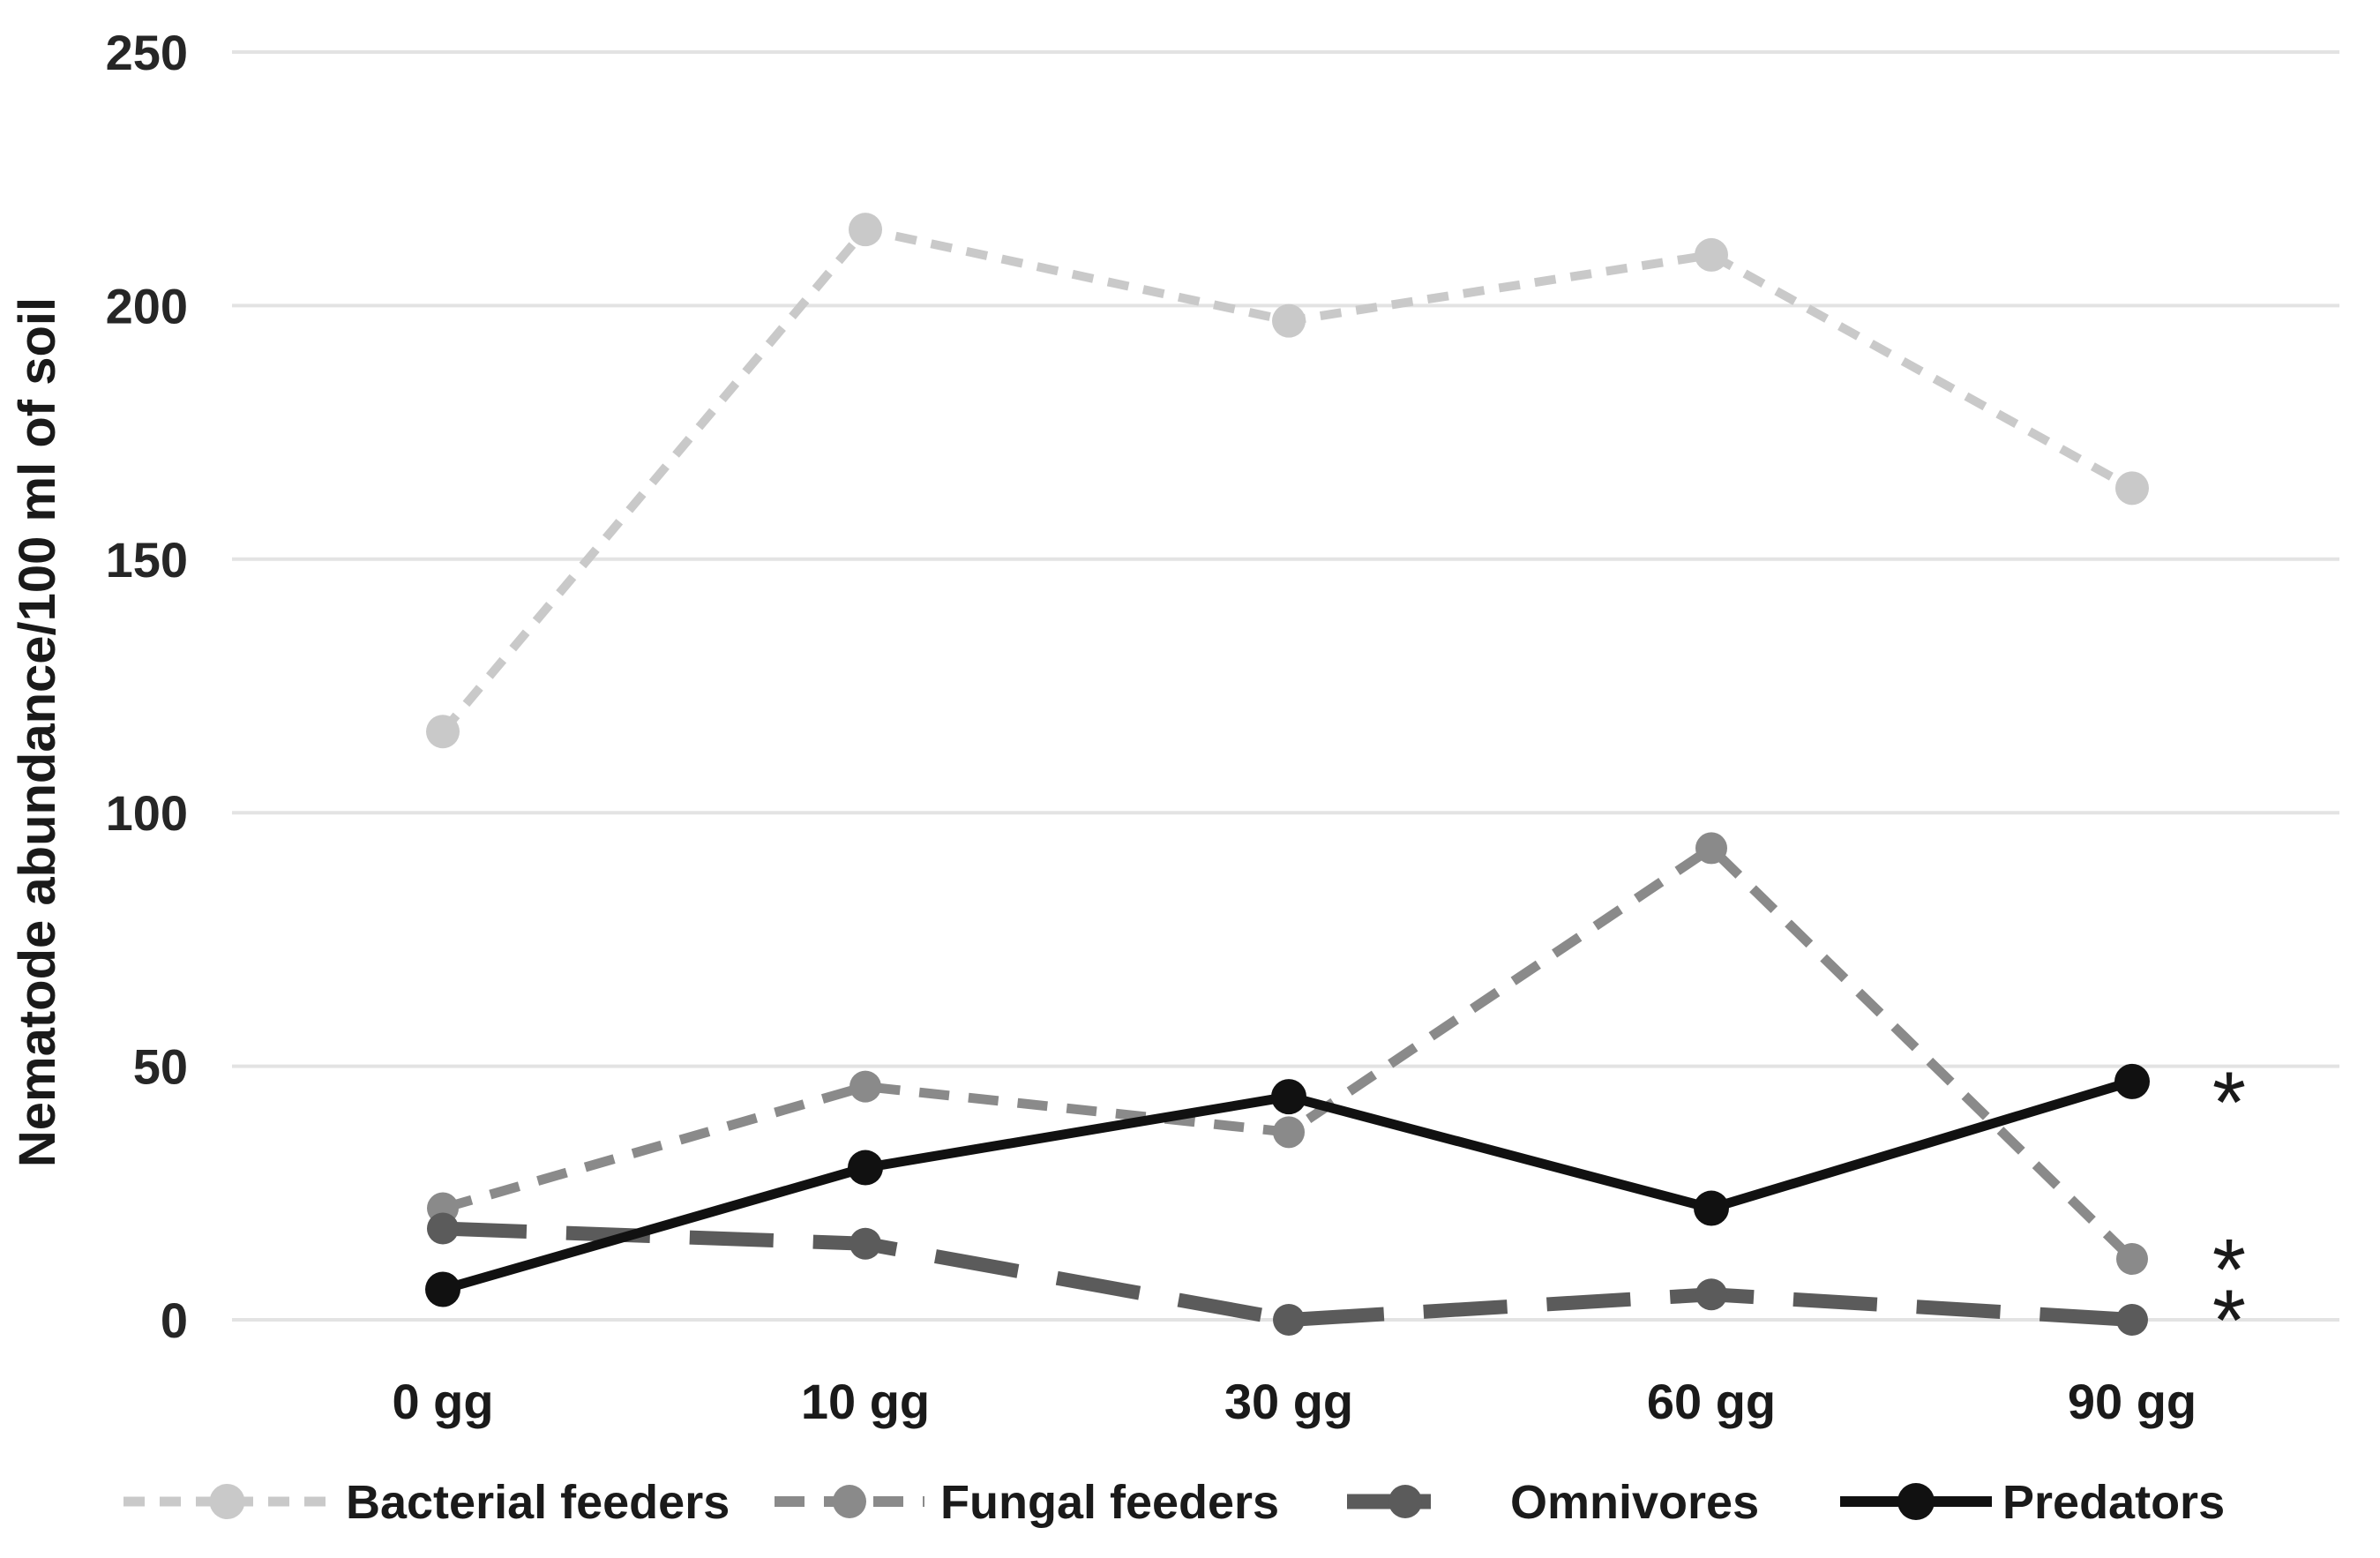  What do you see at coordinates (2132, 1401) in the screenshot?
I see `x-axis-label-4: 90 gg` at bounding box center [2132, 1401].